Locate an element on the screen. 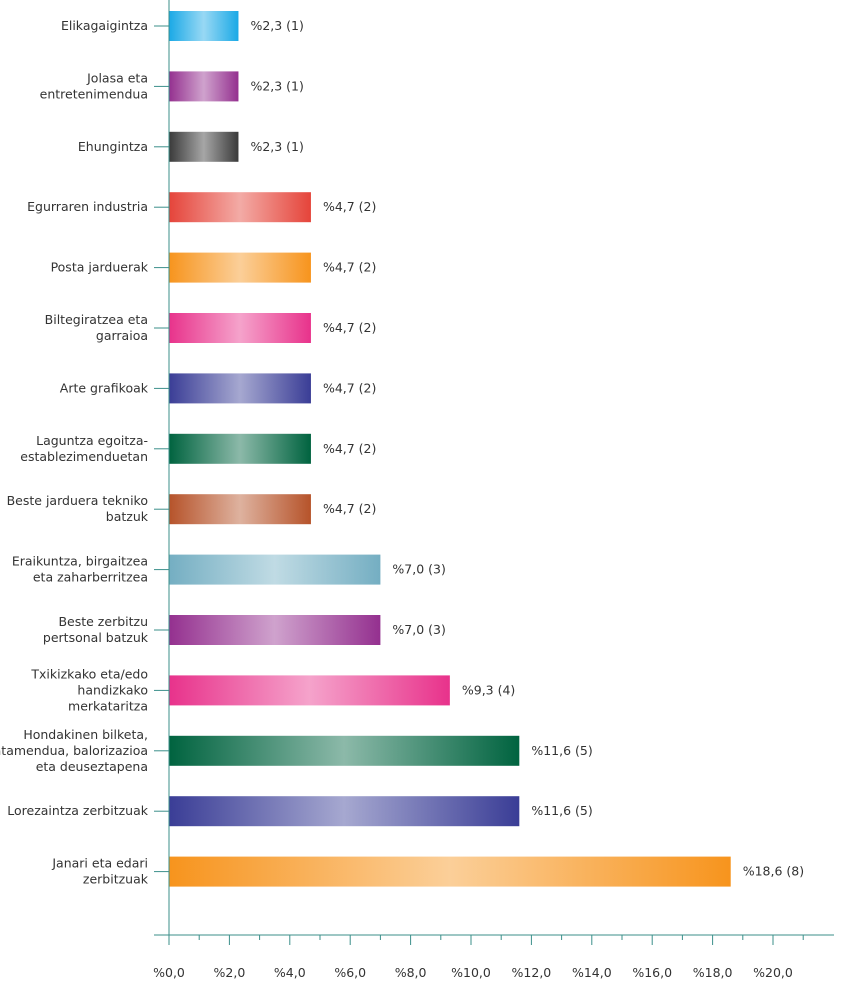  x-tick-label: %8,0 is located at coordinates (411, 972).